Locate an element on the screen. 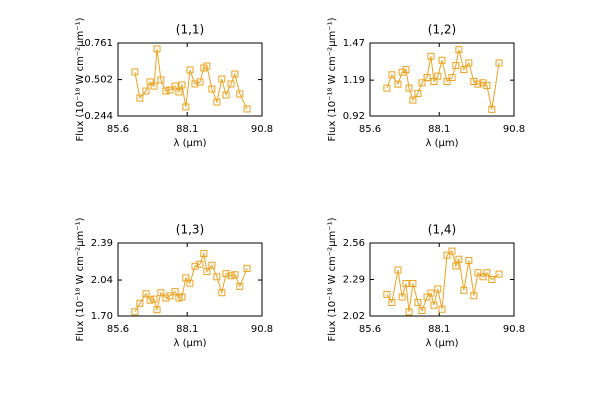 Image resolution: width=600 pixels, height=400 pixels. y-tick-label: 1.70 is located at coordinates (102, 316).